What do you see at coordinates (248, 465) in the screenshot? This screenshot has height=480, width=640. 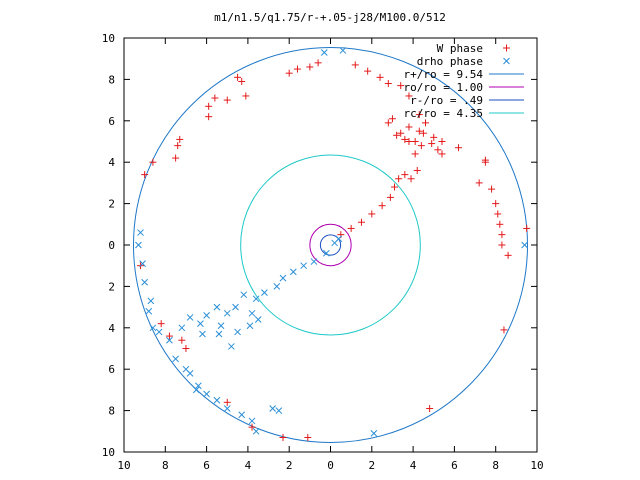 I see `x-tick-label: 4` at bounding box center [248, 465].